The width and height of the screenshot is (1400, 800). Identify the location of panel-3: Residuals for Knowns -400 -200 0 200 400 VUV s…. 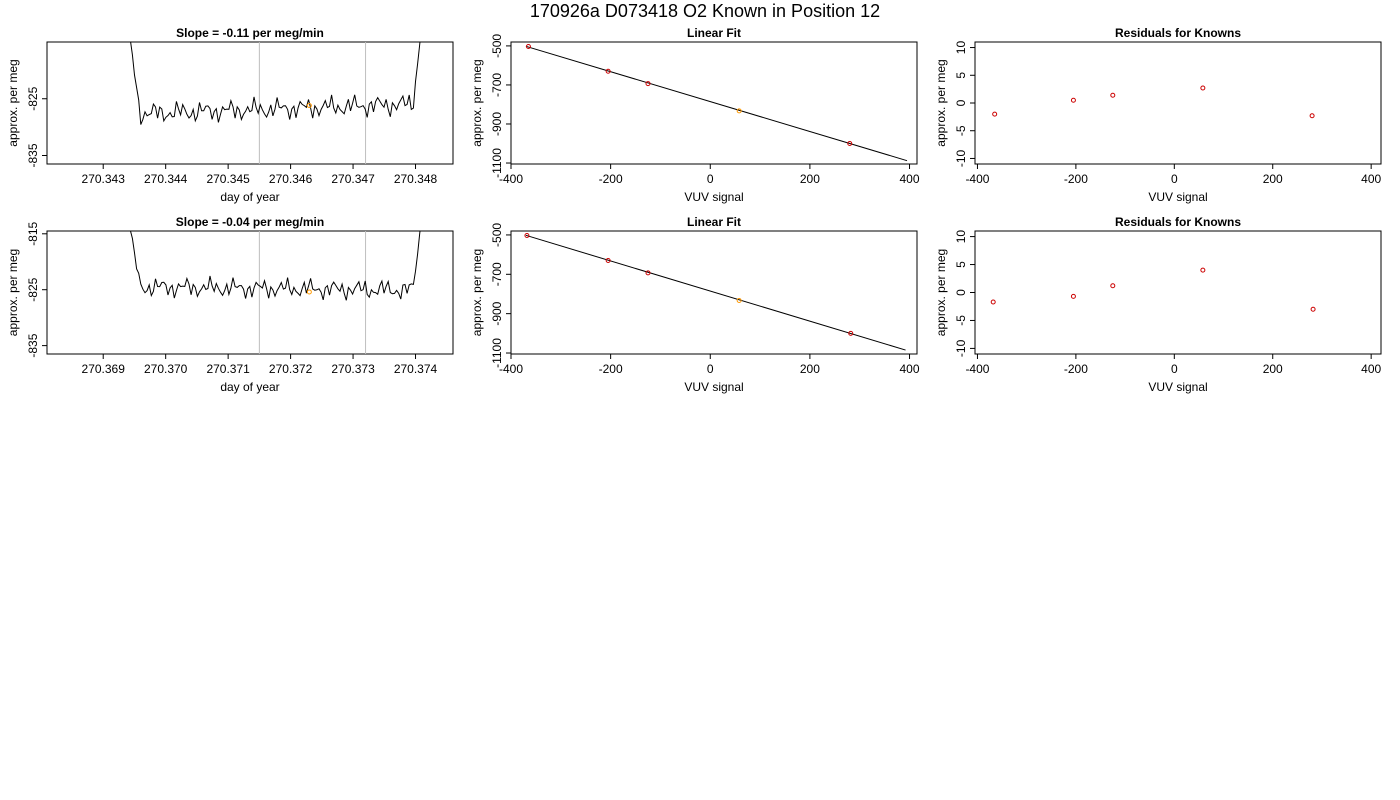
(1158, 115).